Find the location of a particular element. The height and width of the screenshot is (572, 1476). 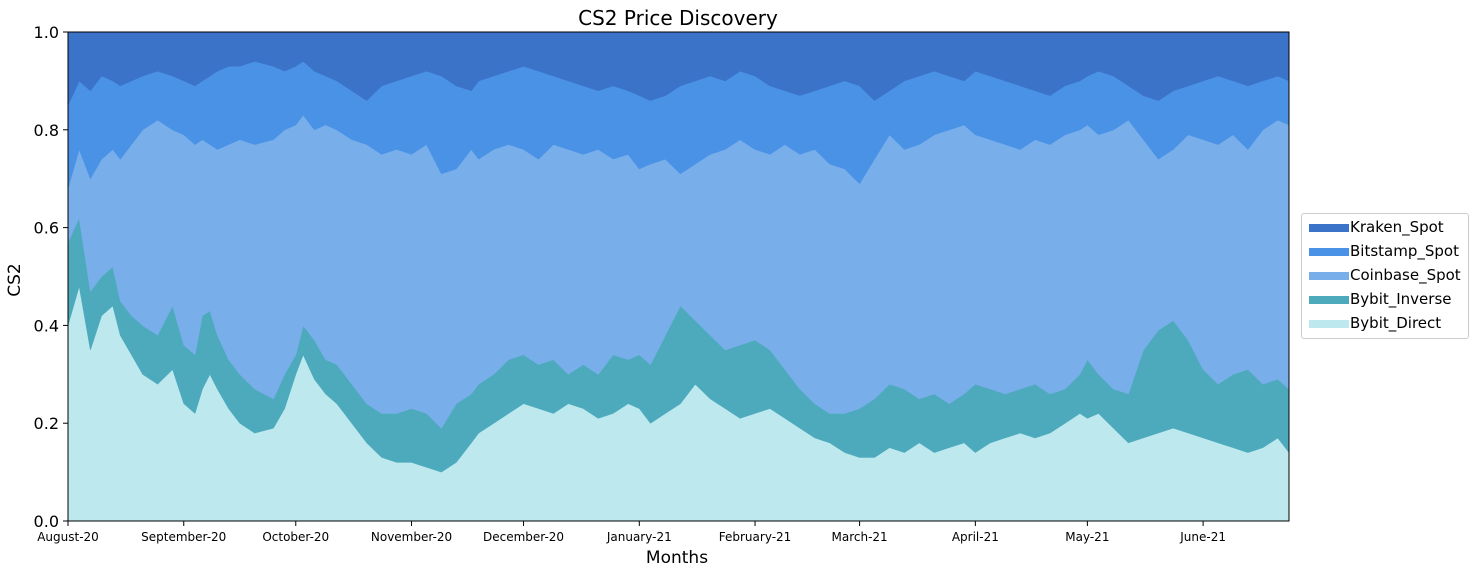

legend-item-bitstamp-spot: Bitstamp_Spot is located at coordinates (1385, 252).